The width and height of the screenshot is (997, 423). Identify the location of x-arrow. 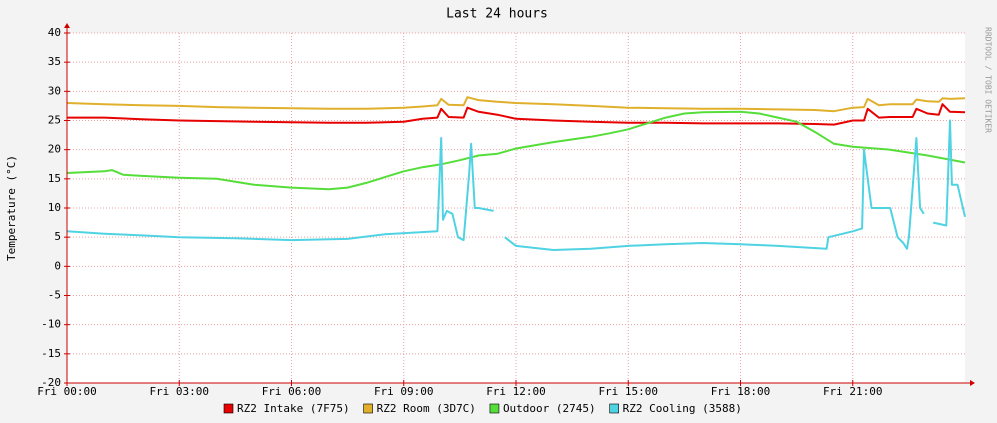
(972, 383).